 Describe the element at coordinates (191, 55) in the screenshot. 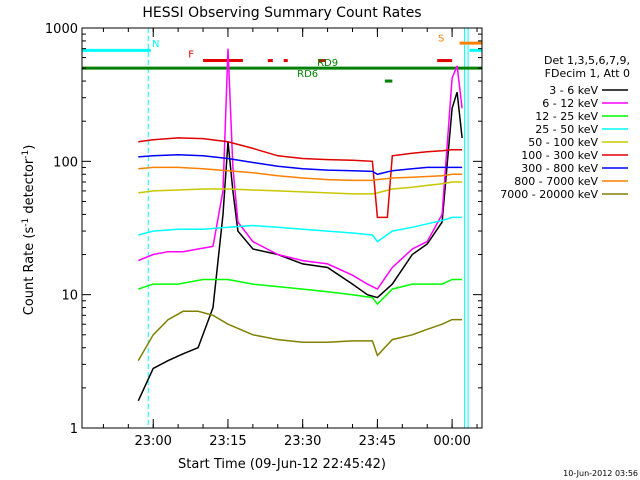

I see `flag-label-f: F` at that location.